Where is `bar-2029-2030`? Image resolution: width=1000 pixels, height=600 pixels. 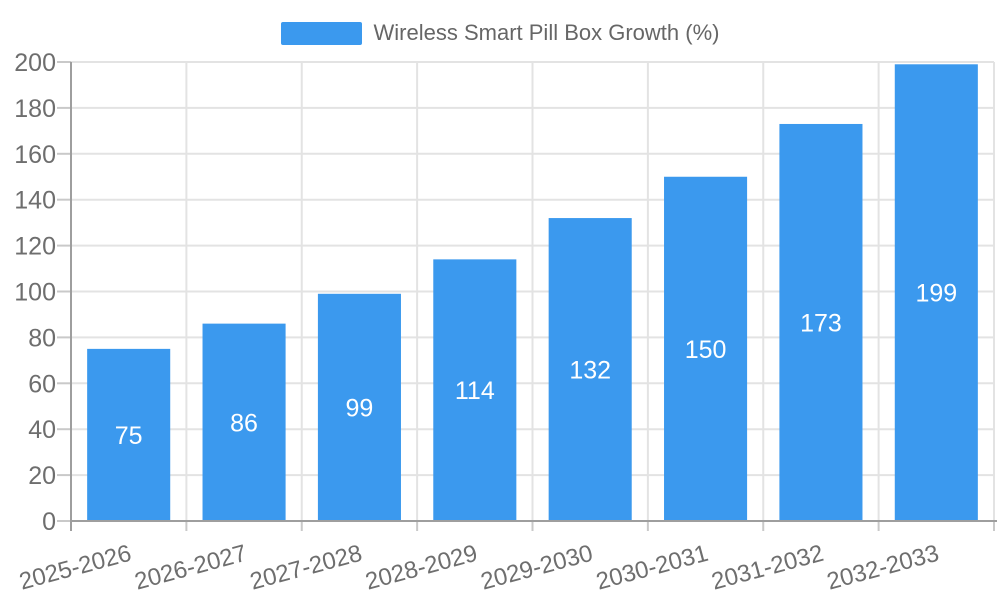
bar-2029-2030 is located at coordinates (590, 369).